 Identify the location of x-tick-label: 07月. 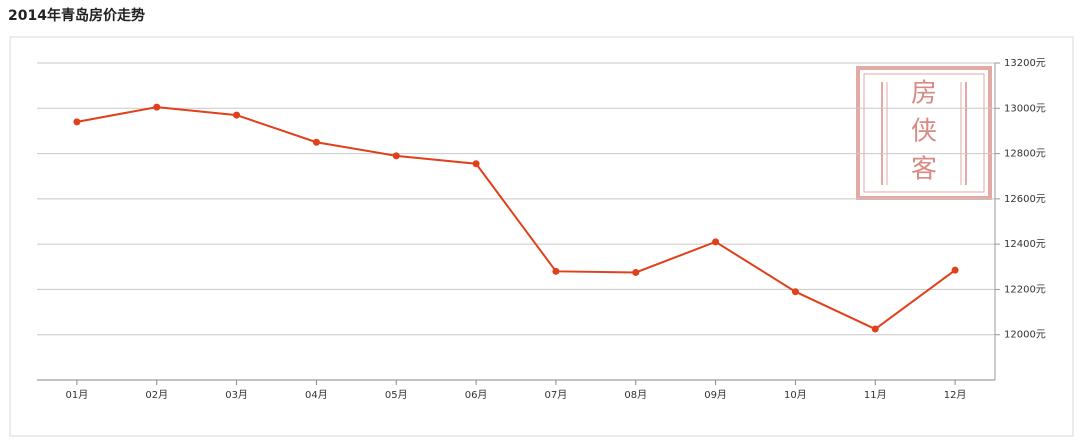
(556, 395).